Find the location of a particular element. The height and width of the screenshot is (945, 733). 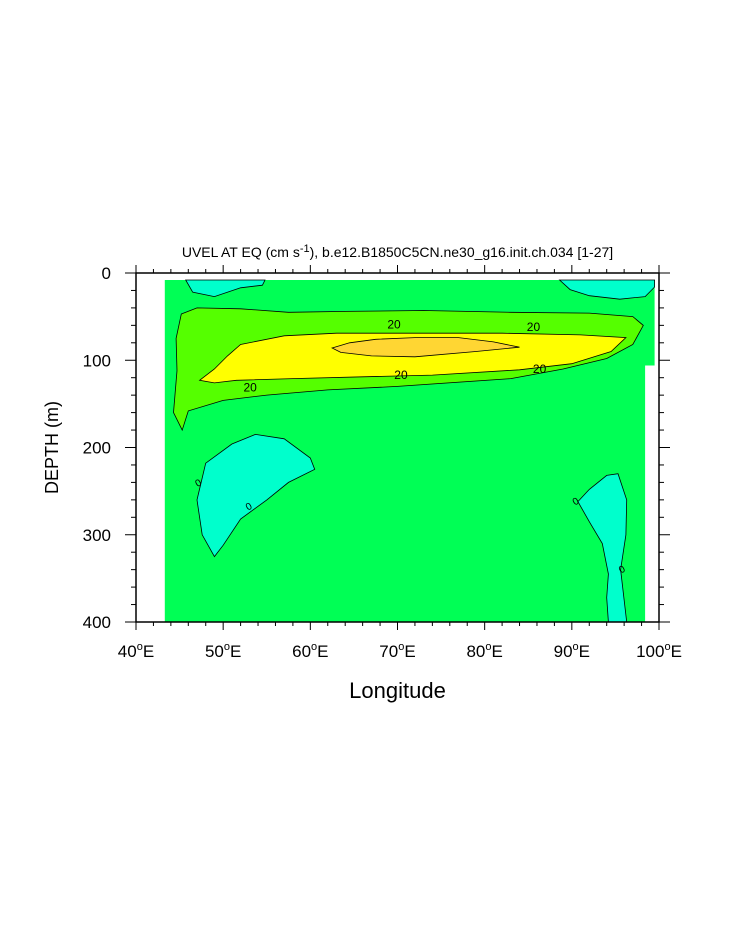

y-tick-label: 0 is located at coordinates (106, 273).